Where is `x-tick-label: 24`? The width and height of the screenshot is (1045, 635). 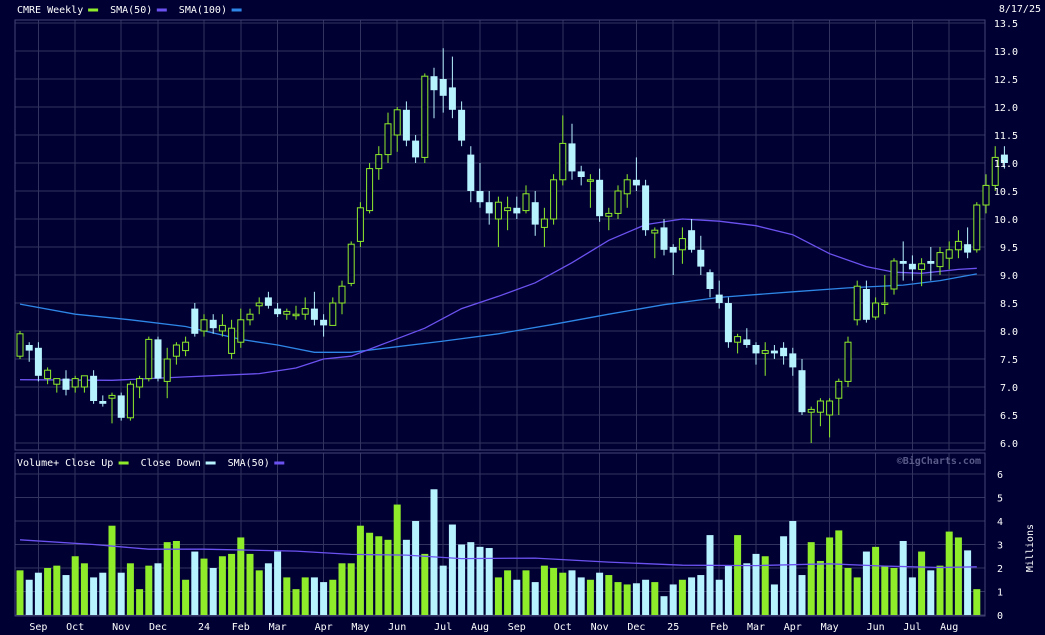
x-tick-label: 24 is located at coordinates (204, 627).